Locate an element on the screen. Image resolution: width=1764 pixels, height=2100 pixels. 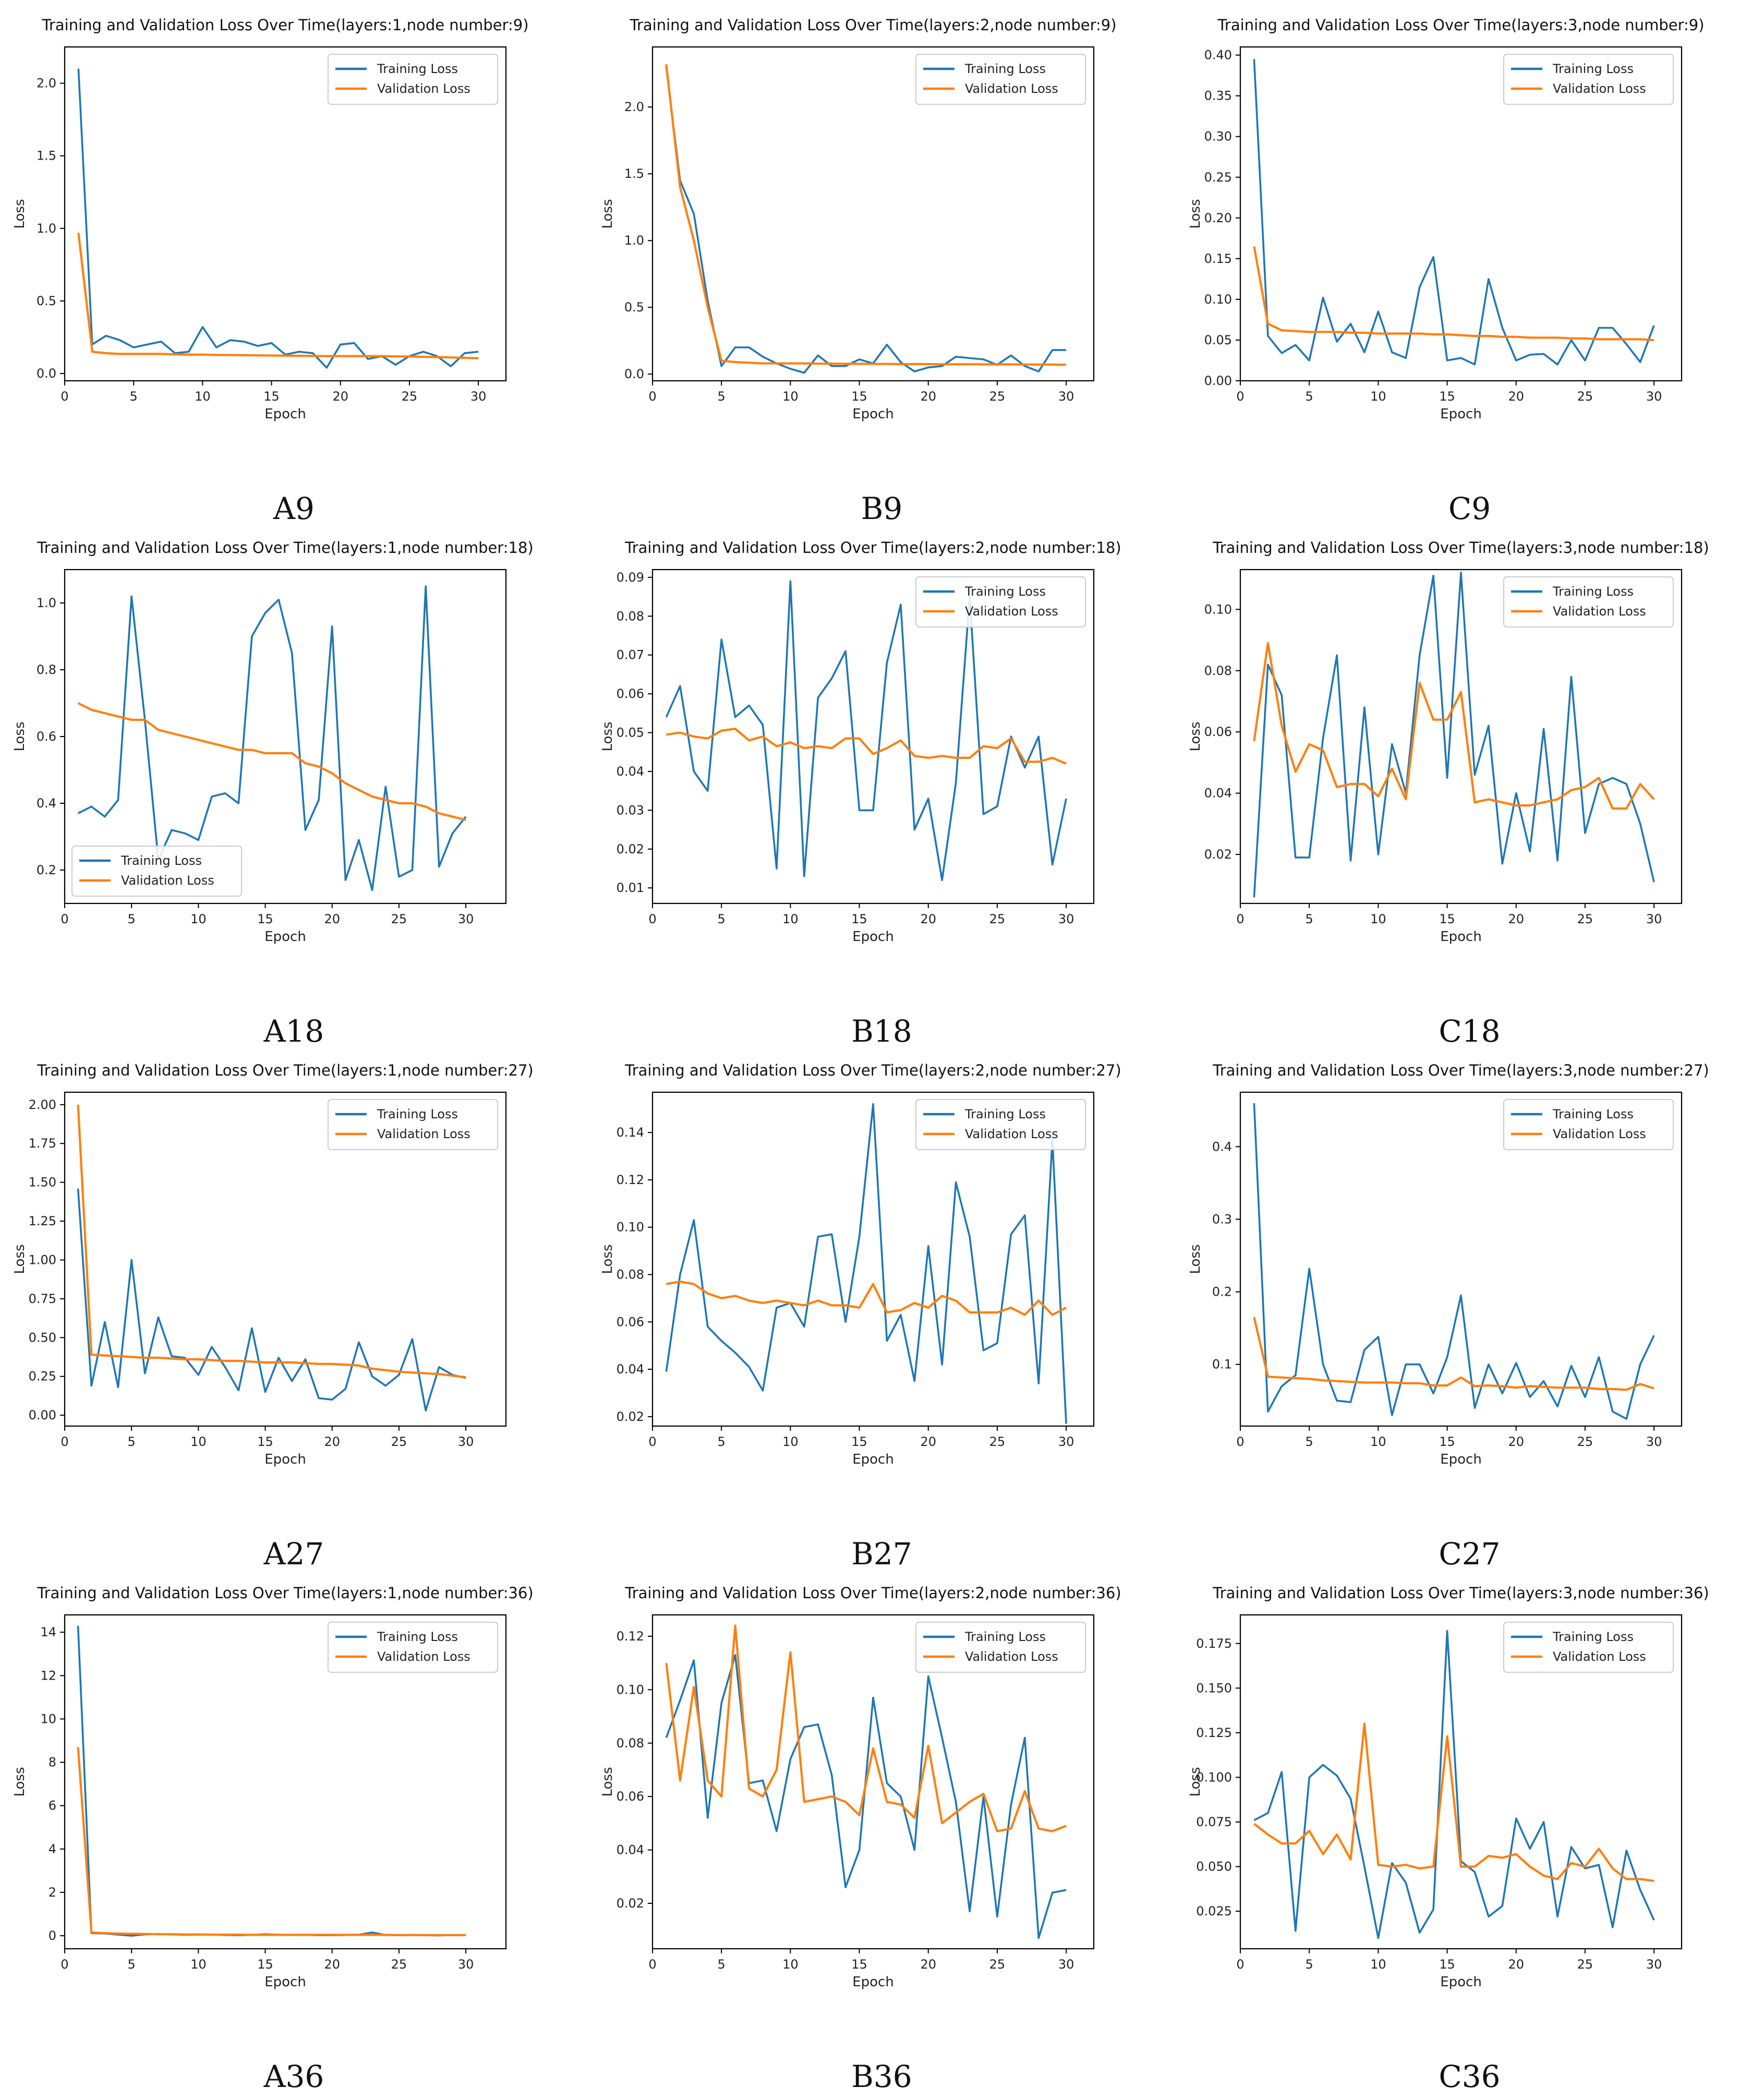
panel-caption: C9 is located at coordinates (1469, 508).